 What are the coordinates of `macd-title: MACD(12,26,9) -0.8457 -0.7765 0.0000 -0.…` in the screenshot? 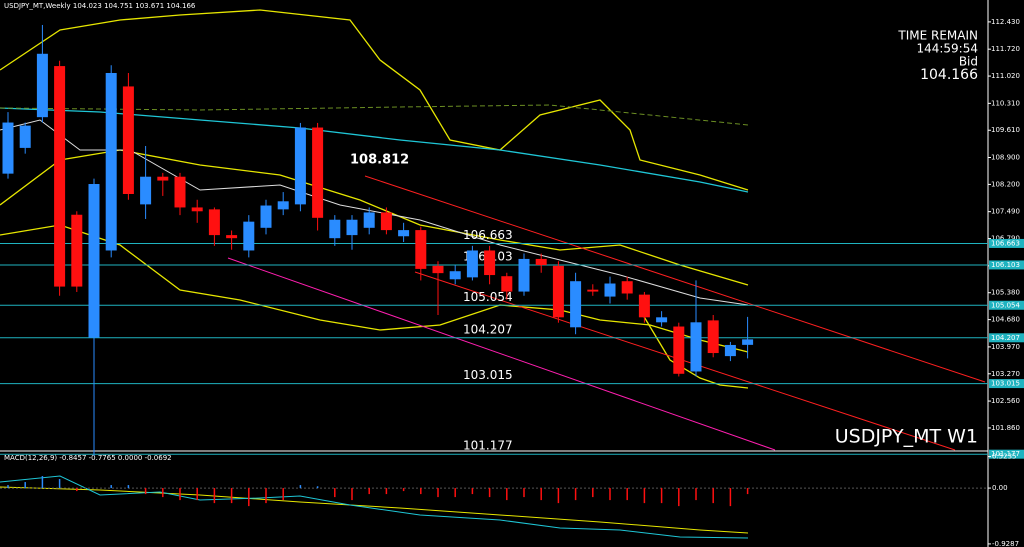 It's located at (88, 458).